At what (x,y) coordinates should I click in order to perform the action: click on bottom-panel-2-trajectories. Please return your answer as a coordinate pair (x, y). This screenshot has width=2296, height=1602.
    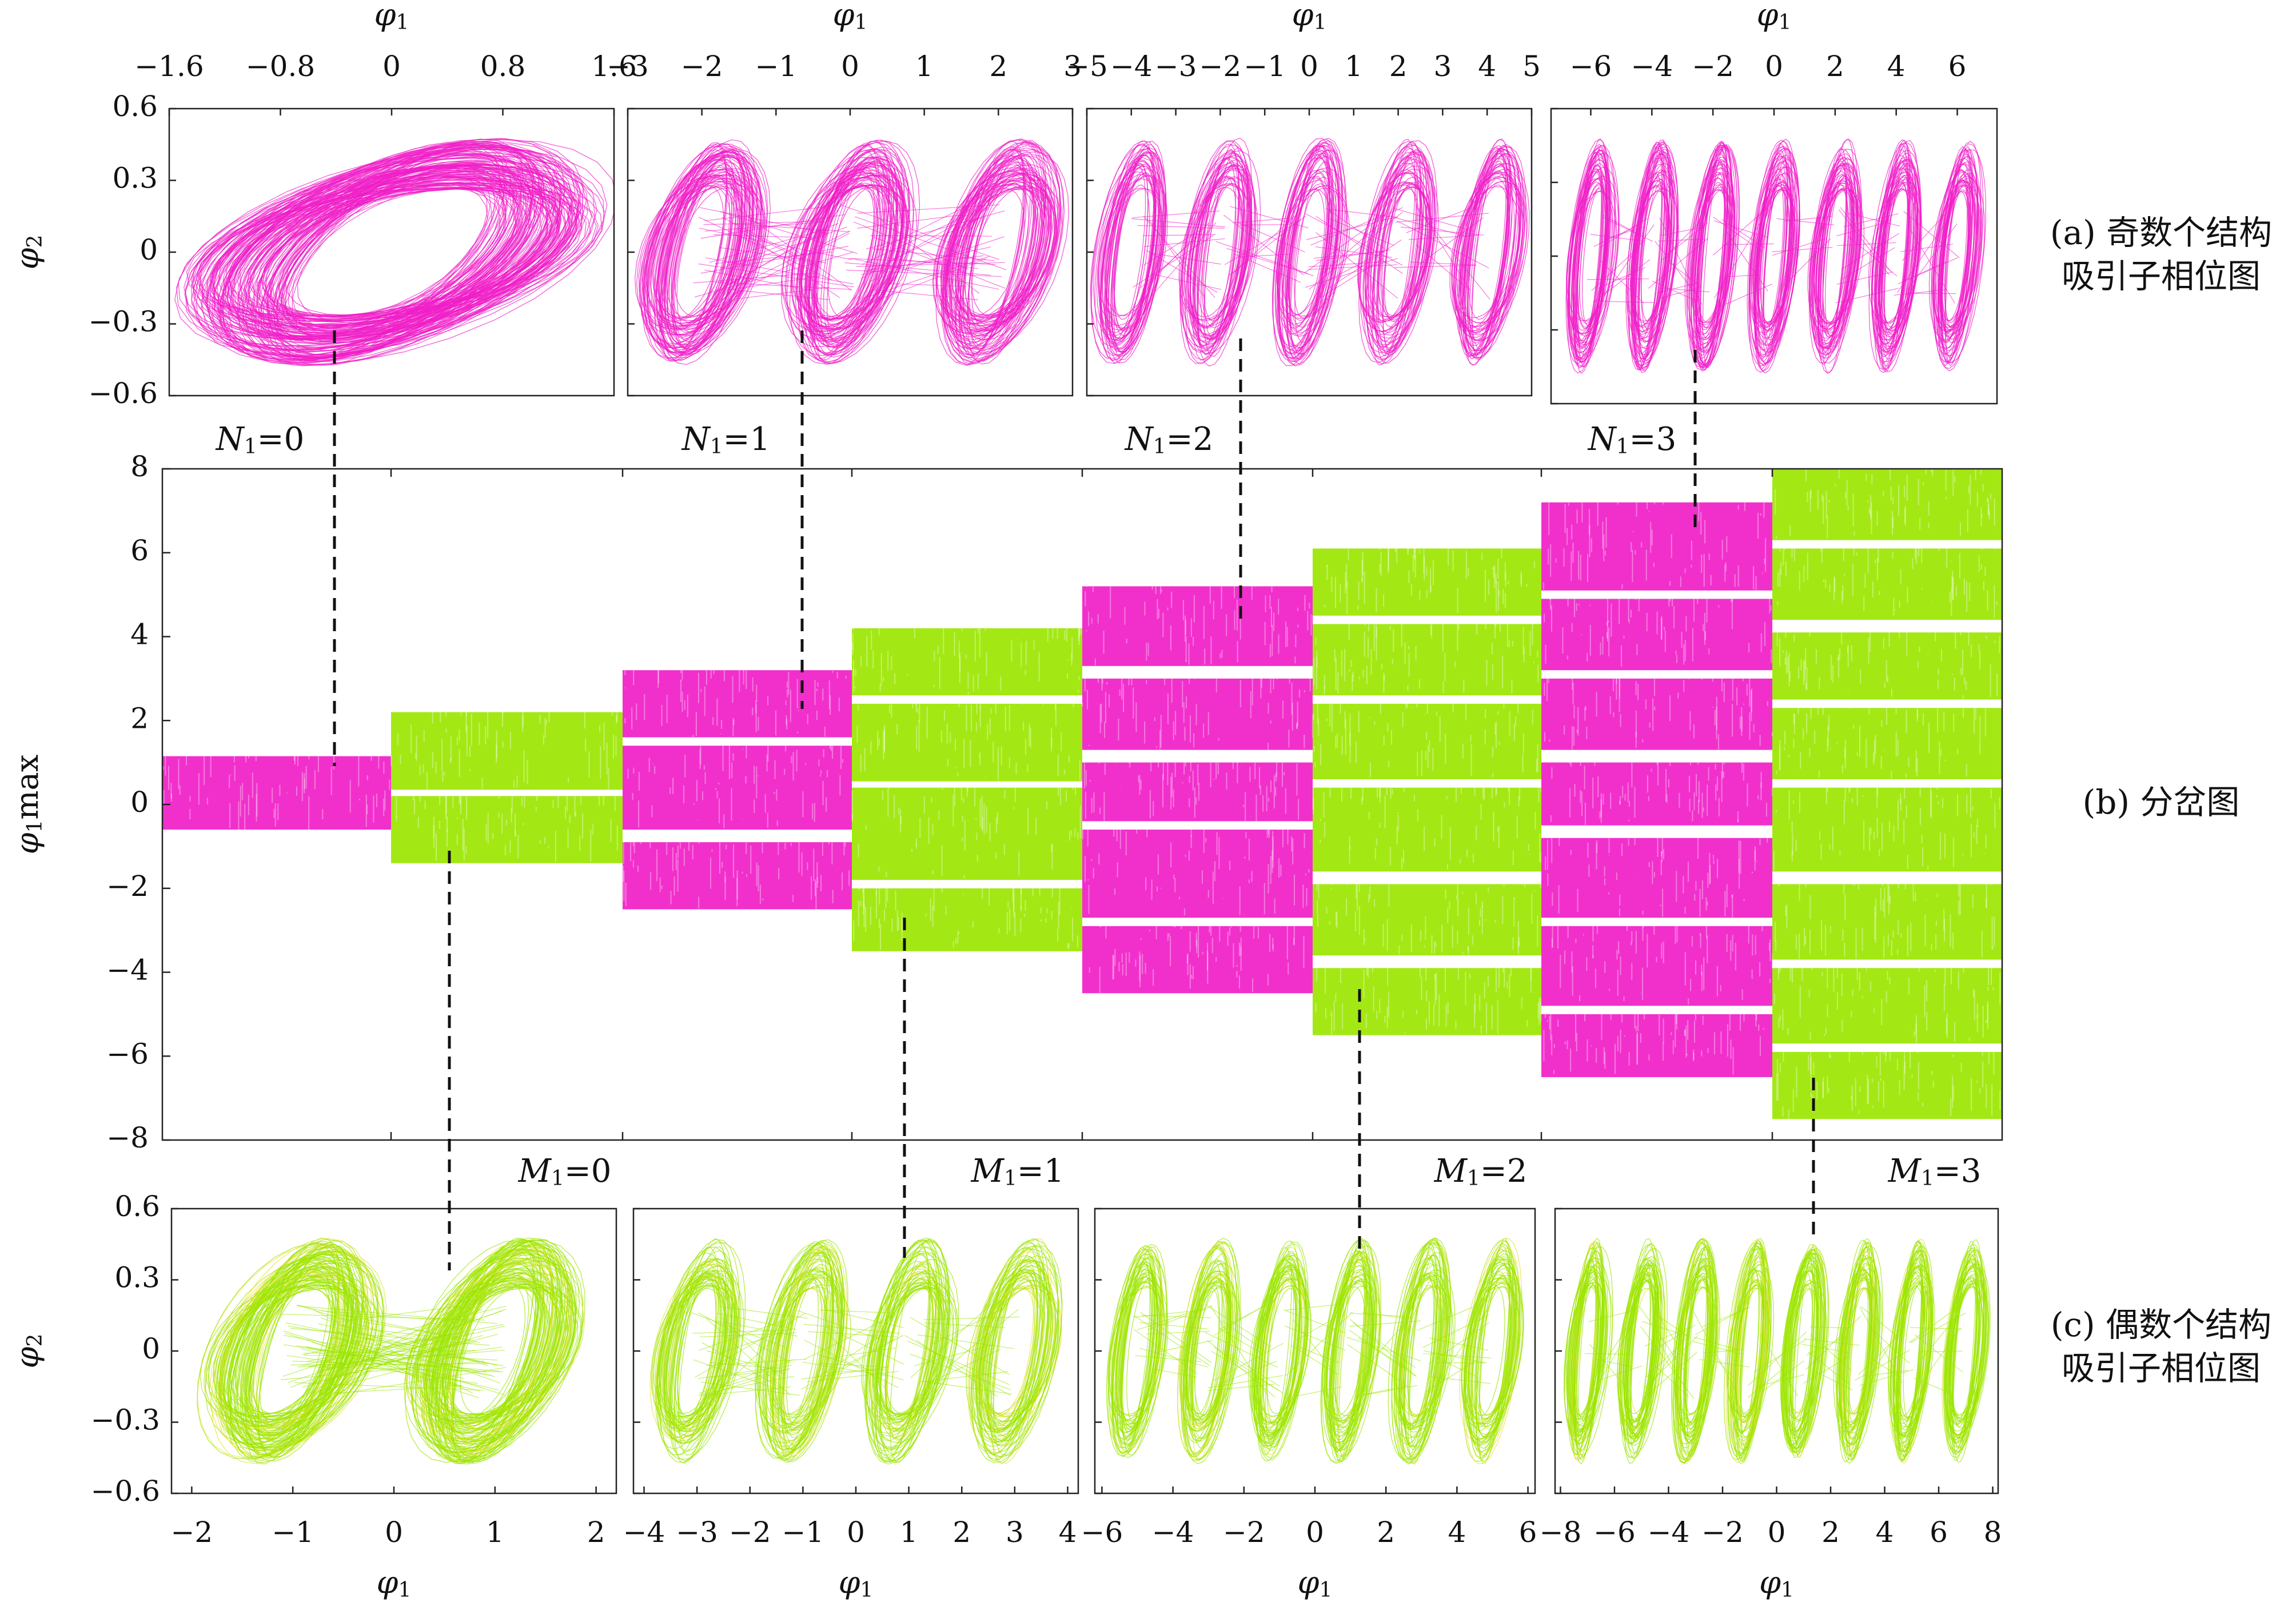
    Looking at the image, I should click on (1315, 1351).